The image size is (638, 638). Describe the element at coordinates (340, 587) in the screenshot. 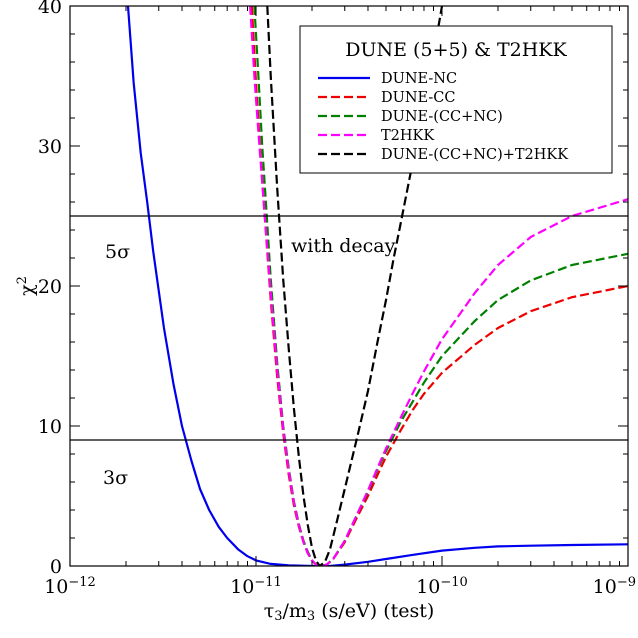

I see `x-tick-labels: 10−12 10−11 10−10 10−9` at that location.